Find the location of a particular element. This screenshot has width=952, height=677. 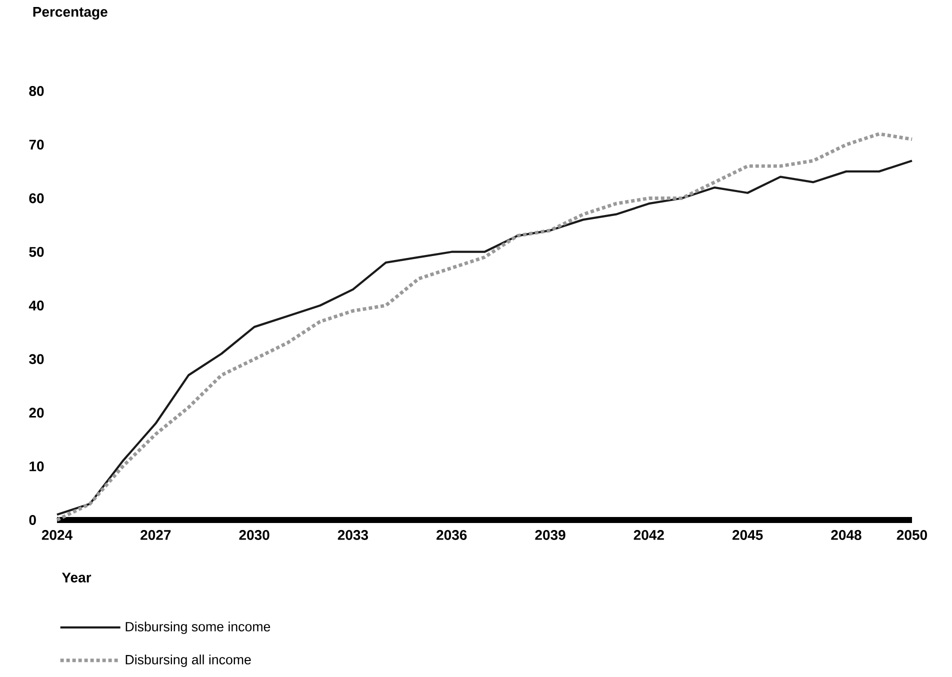

y-tick-label: 30 is located at coordinates (36, 359).